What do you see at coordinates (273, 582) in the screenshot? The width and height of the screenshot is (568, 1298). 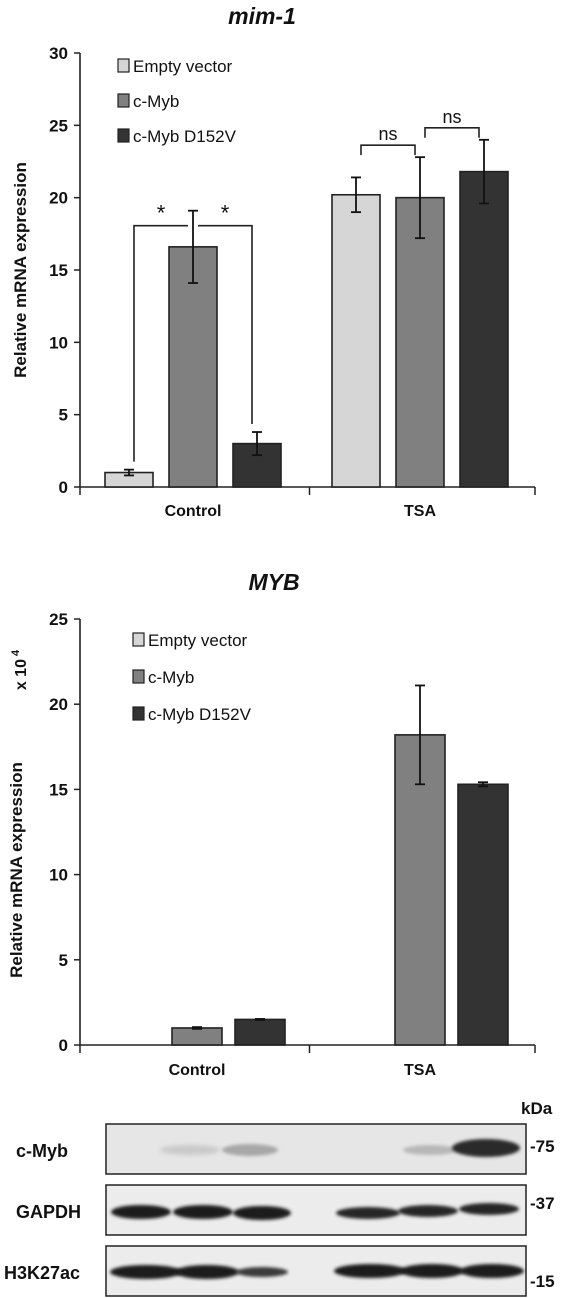 I see `chart-title: MYB` at bounding box center [273, 582].